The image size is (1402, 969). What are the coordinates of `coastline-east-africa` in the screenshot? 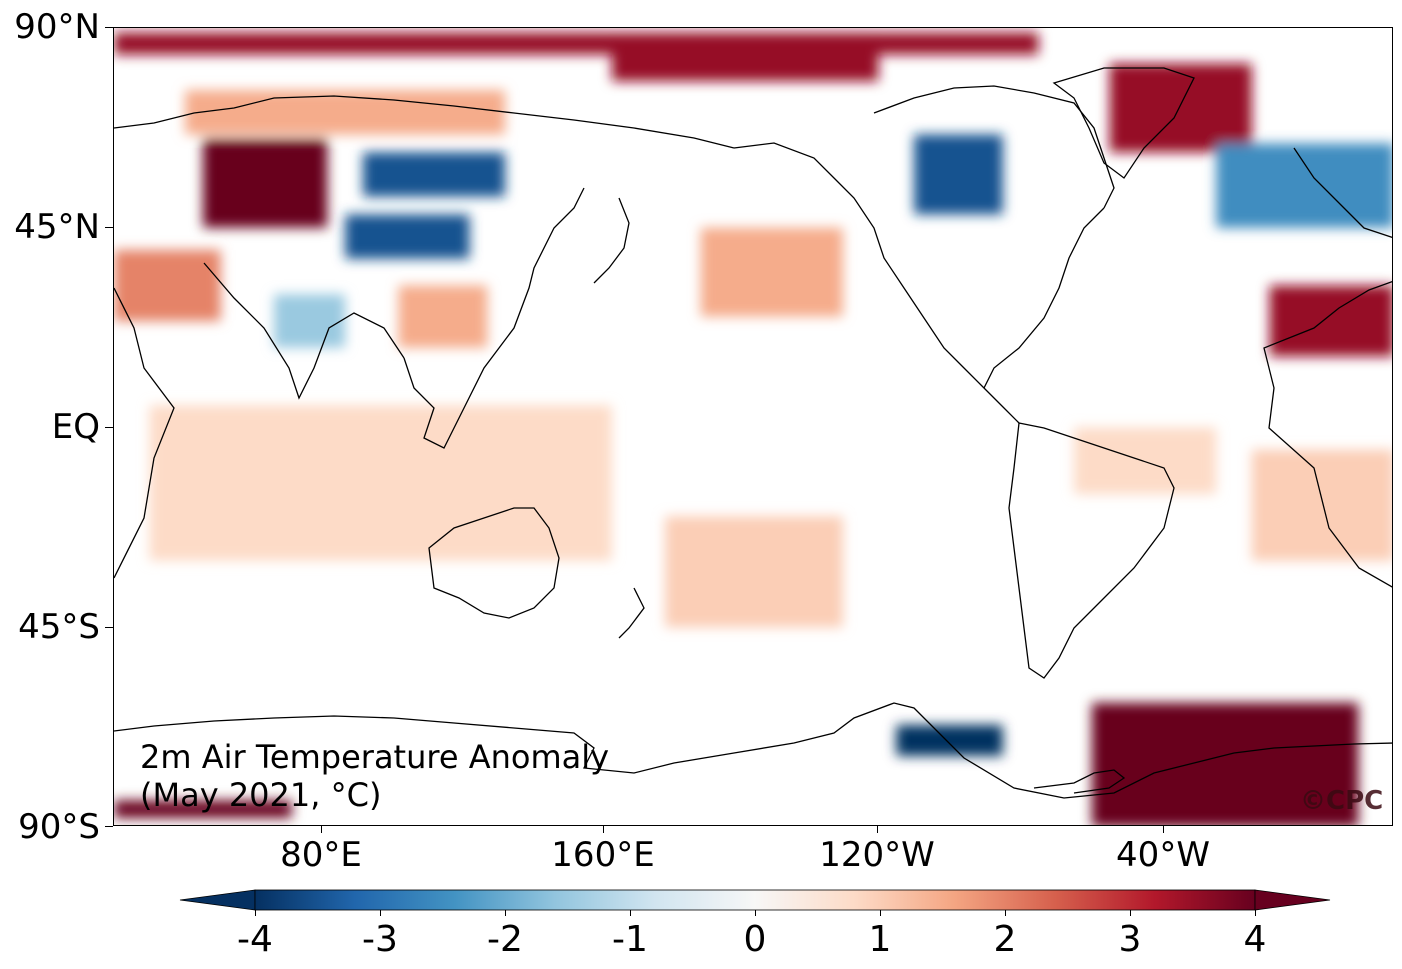 It's located at (144, 433).